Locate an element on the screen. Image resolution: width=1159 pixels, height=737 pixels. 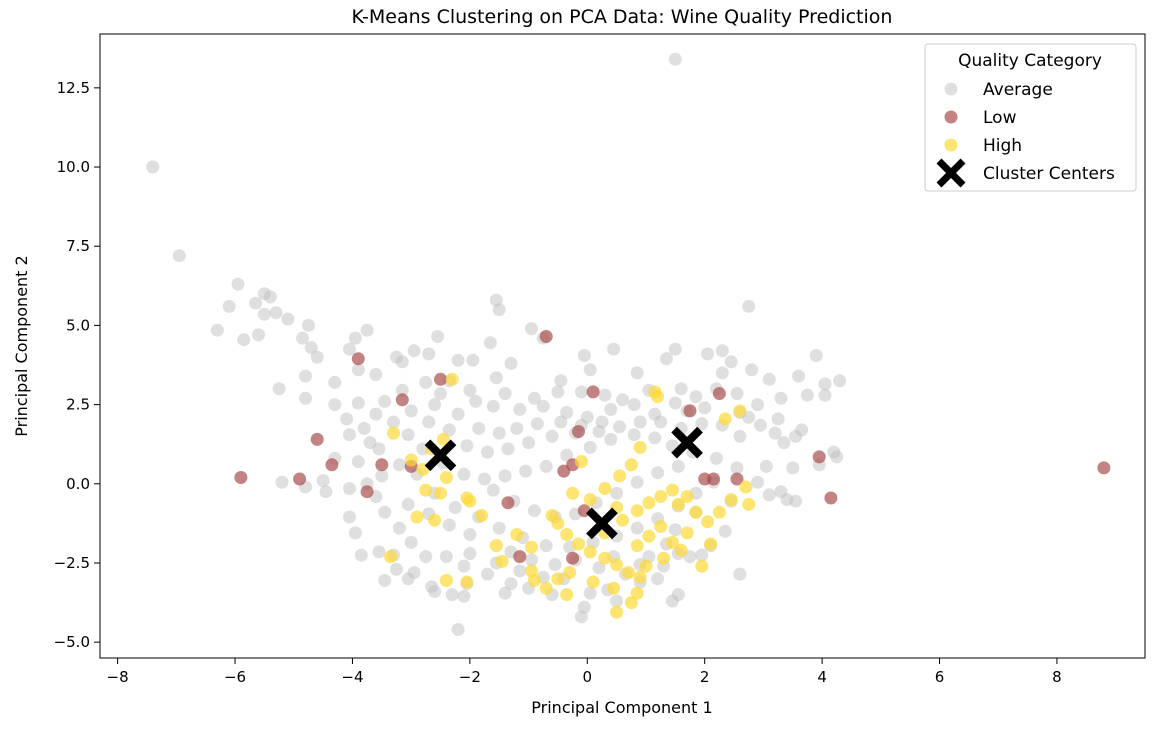
legend-label-low: Low is located at coordinates (1000, 118).